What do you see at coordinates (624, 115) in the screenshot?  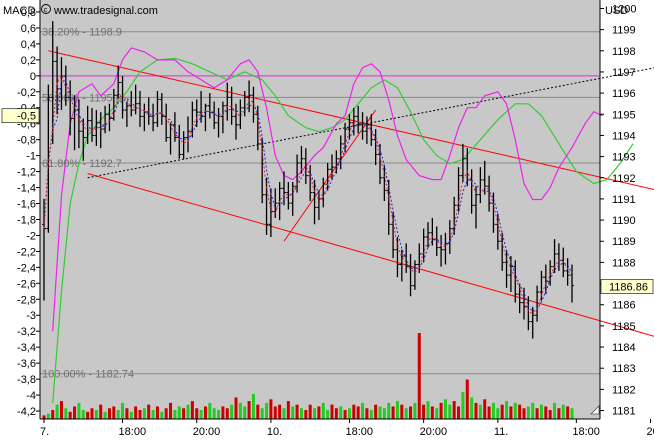 I see `right-tick-label: 1195` at bounding box center [624, 115].